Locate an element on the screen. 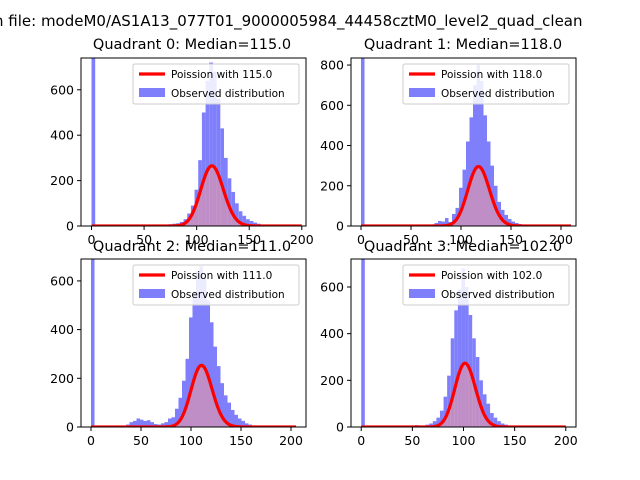  quadrant-1-x-tick-label: 0 is located at coordinates (361, 239).